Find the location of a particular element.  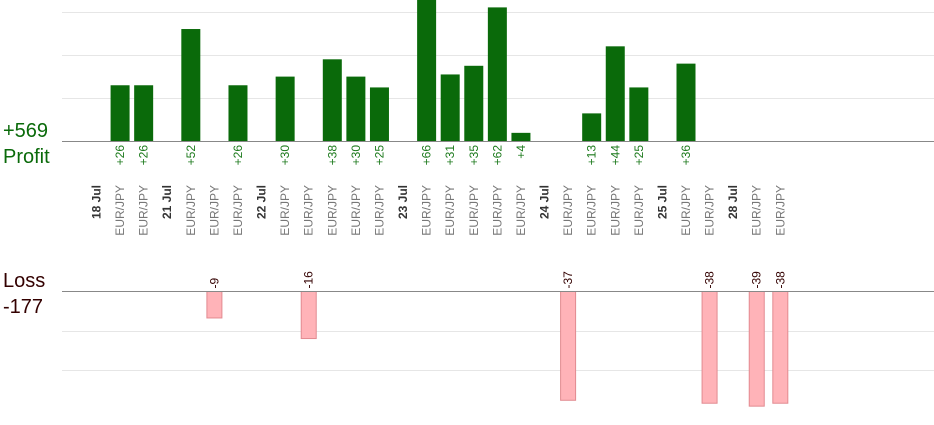

profit-total: +569 is located at coordinates (25, 131).